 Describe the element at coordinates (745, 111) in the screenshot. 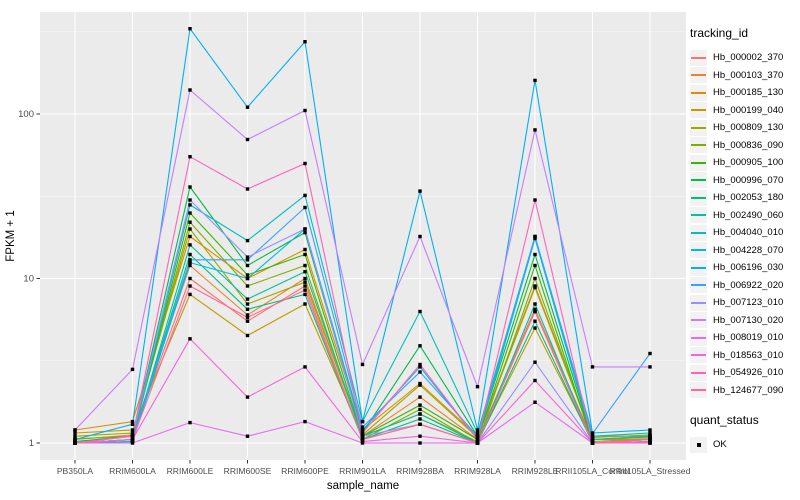

I see `legend-item-Hb_000199_040: Hb_000199_040` at that location.